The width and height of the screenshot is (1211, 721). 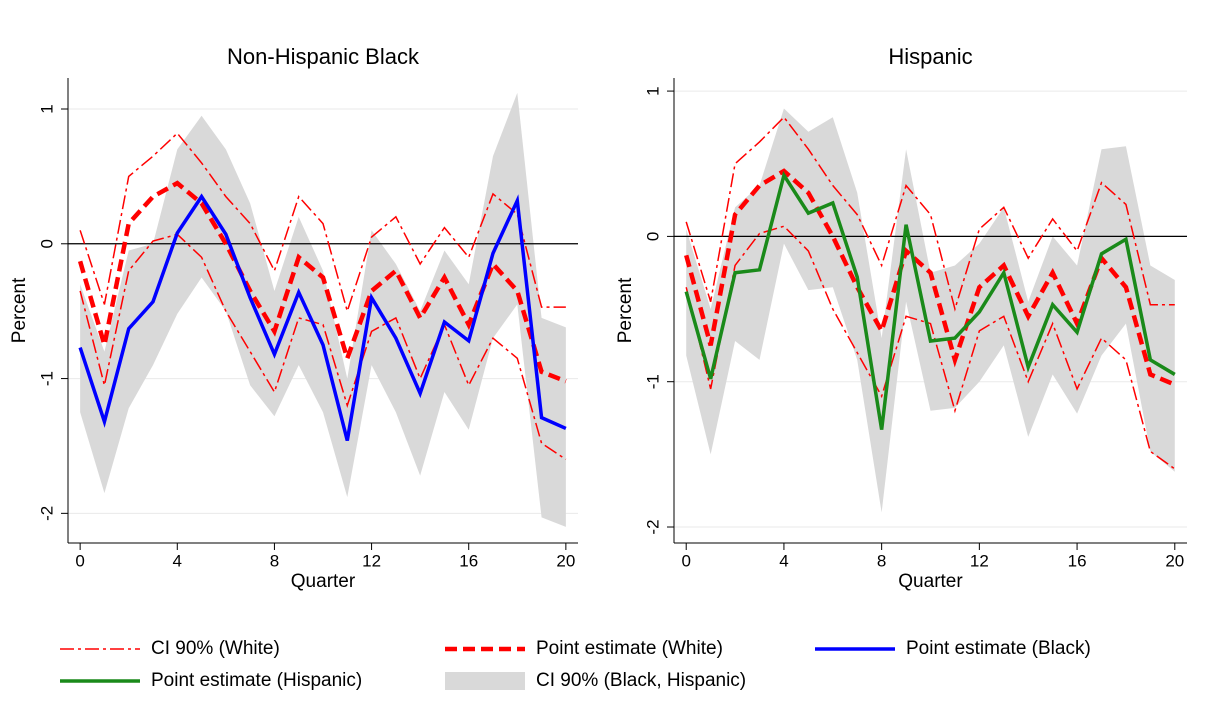 I want to click on panel-title: Non-Hispanic Black, so click(x=323, y=56).